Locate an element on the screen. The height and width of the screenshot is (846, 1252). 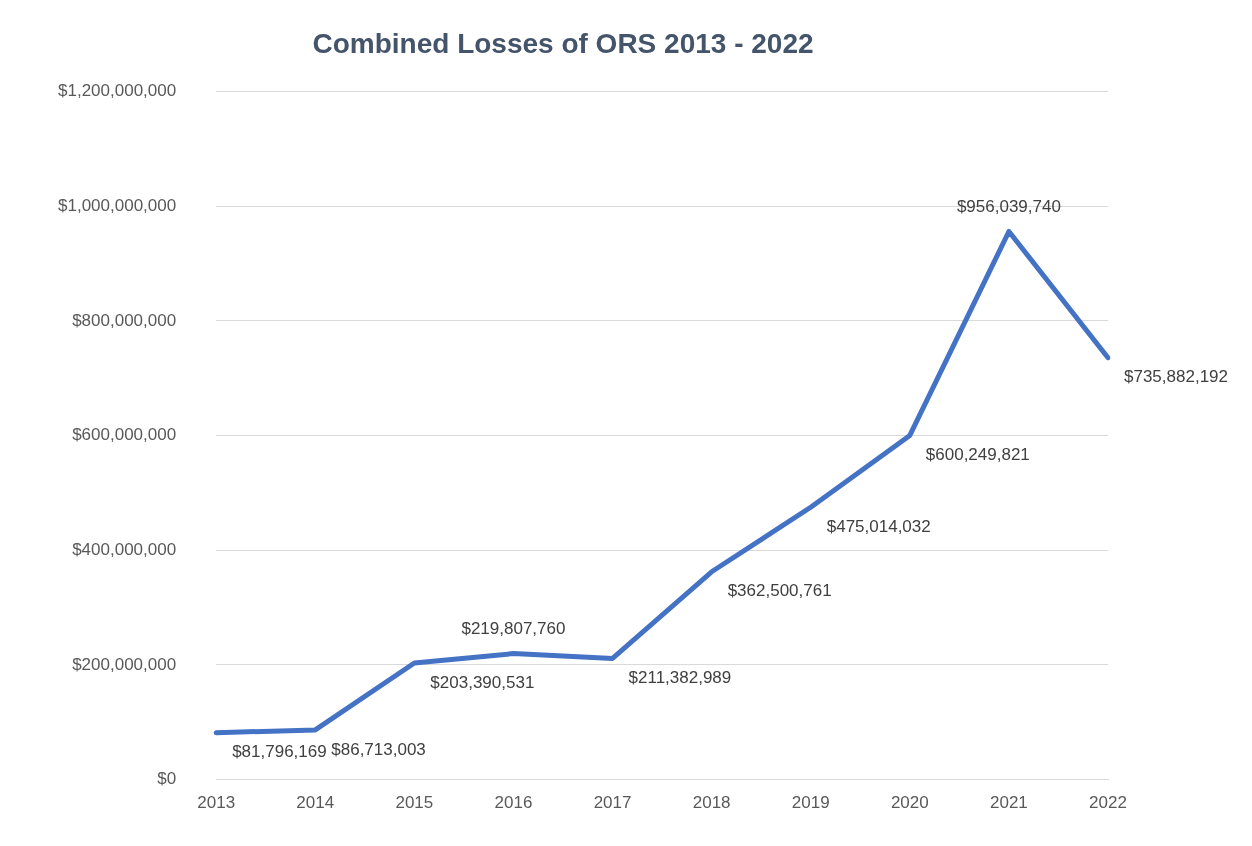
data-label: $362,500,761 is located at coordinates (779, 591).